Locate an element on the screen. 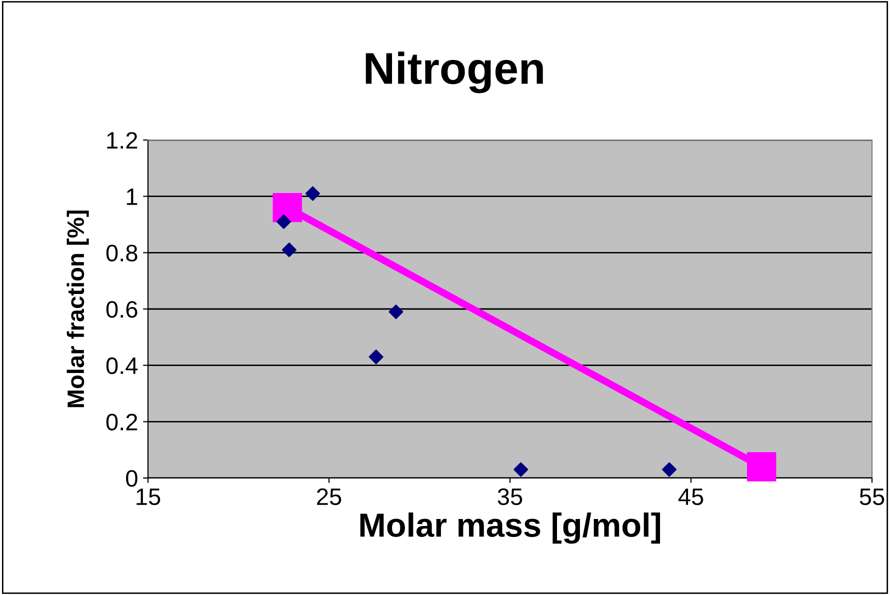  x-tick-label: 45 is located at coordinates (691, 497).